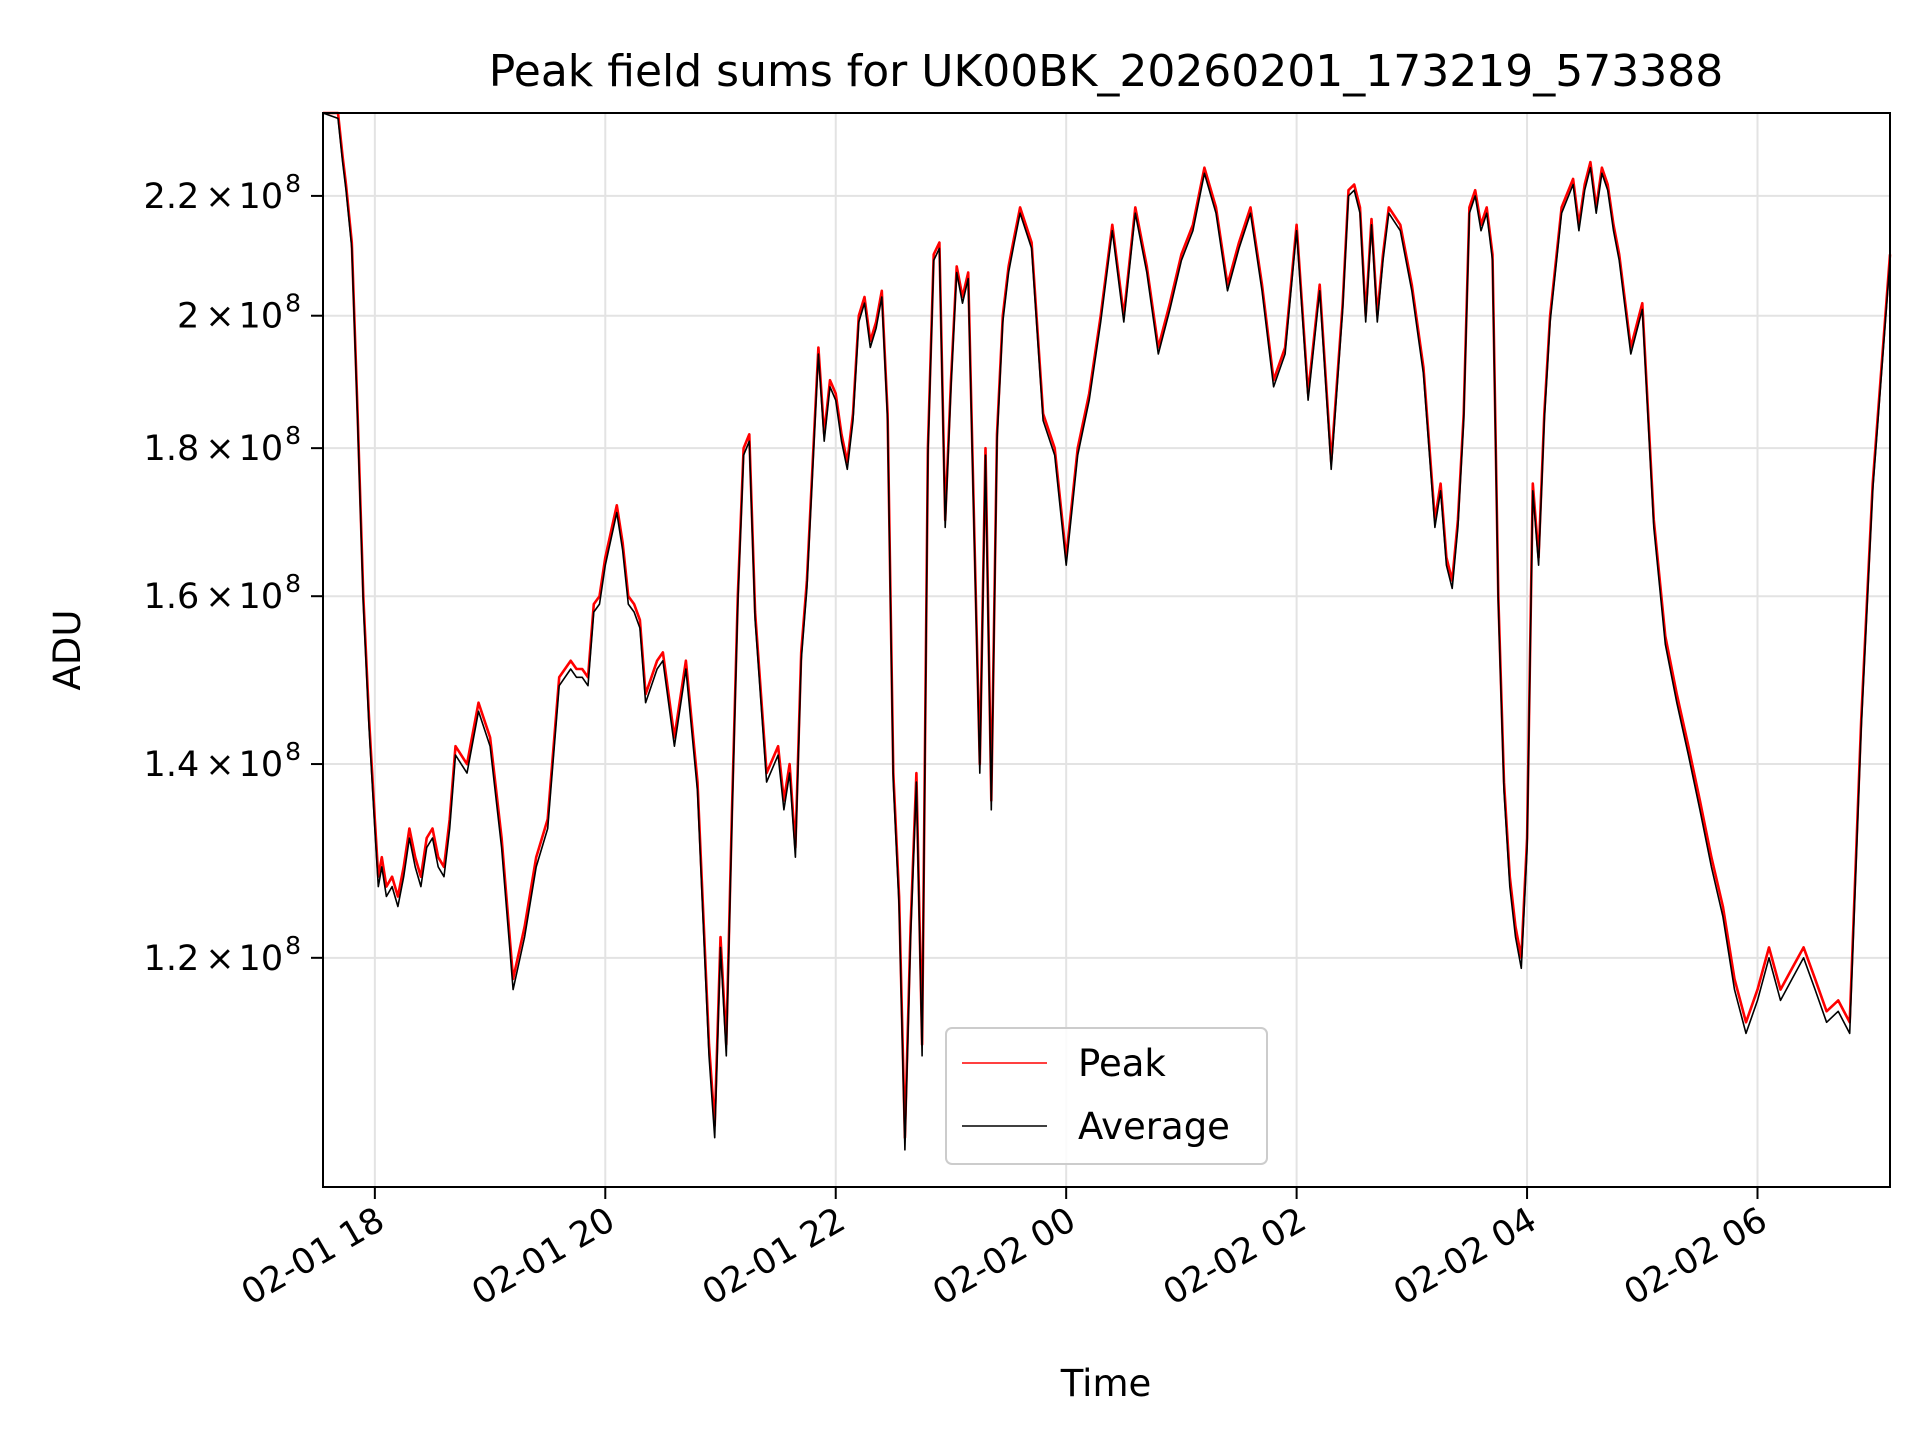  Describe the element at coordinates (172, 765) in the screenshot. I see `y-tick-mantissa: 1.4` at that location.